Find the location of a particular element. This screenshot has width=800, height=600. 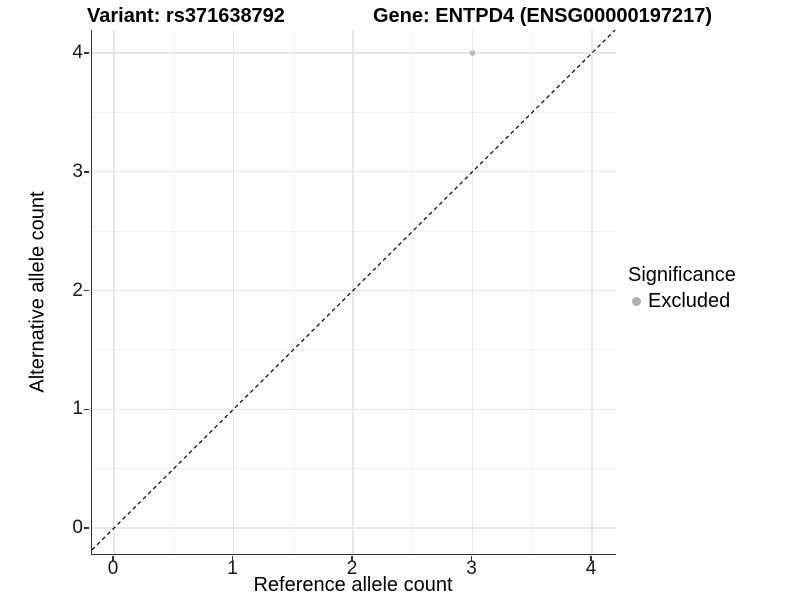

x-tick-label: 2 is located at coordinates (352, 568).